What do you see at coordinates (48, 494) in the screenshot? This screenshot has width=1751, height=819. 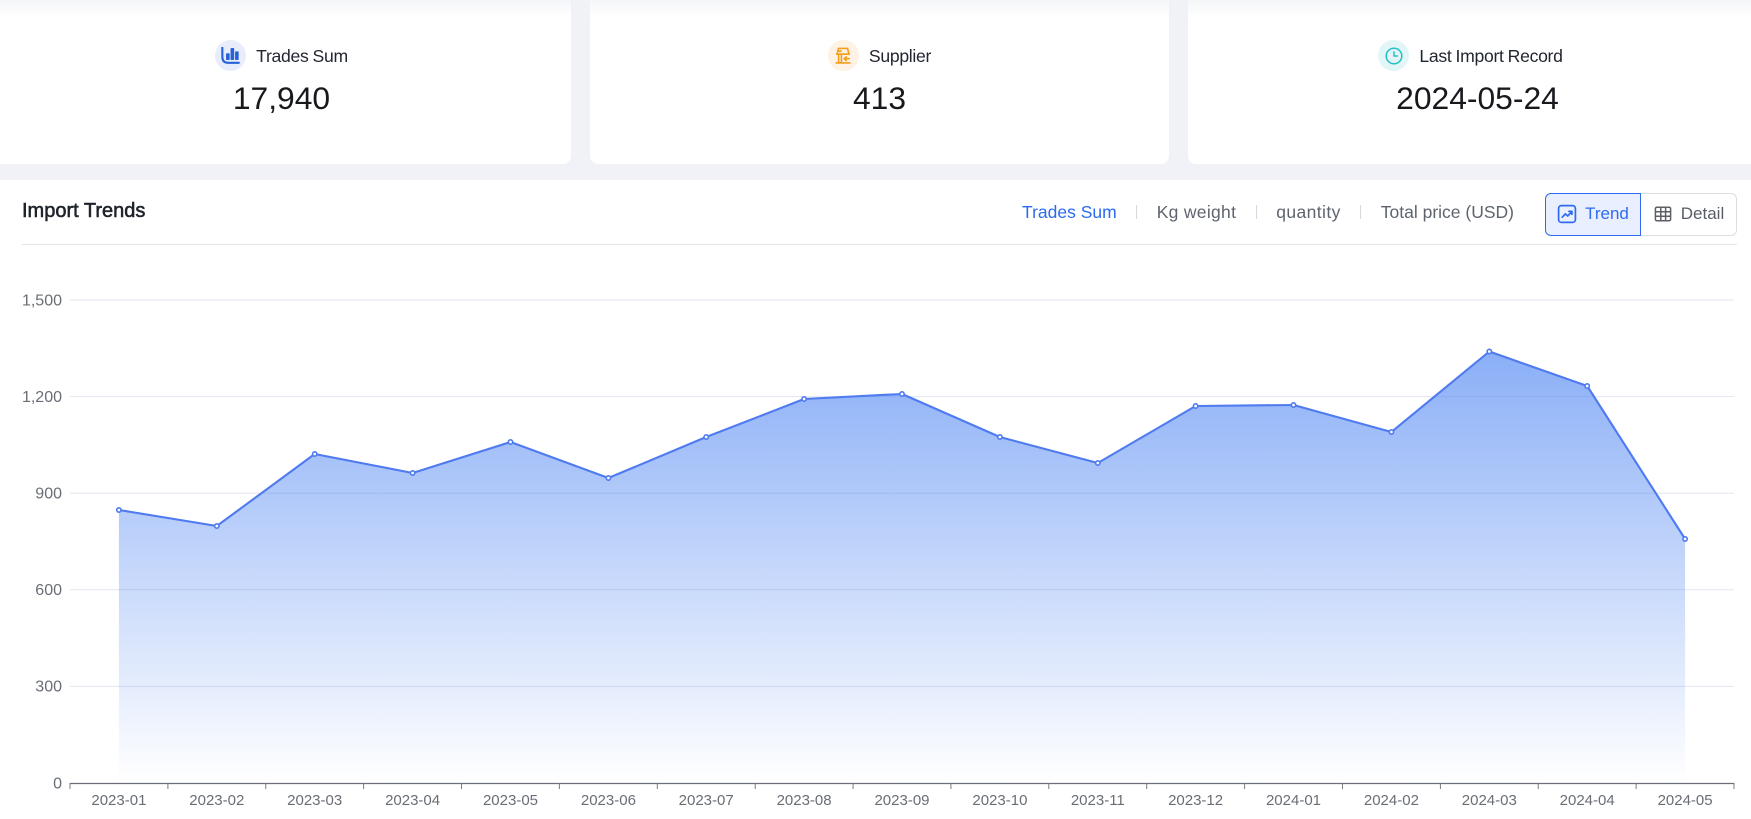 I see `svg-text: 900` at bounding box center [48, 494].